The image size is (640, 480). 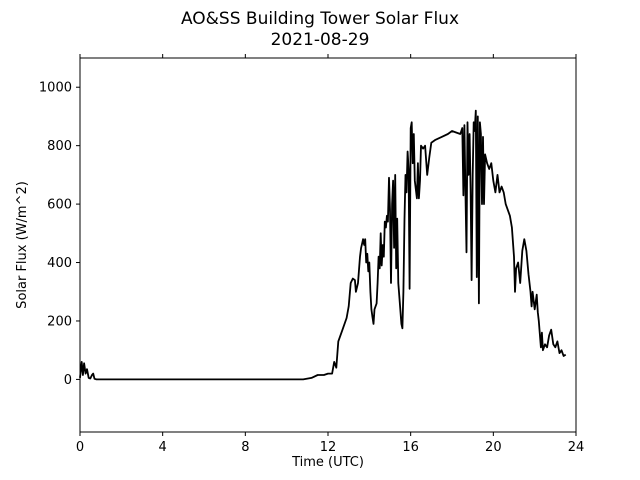 I want to click on y-tick-label: 1000, so click(x=55, y=88).